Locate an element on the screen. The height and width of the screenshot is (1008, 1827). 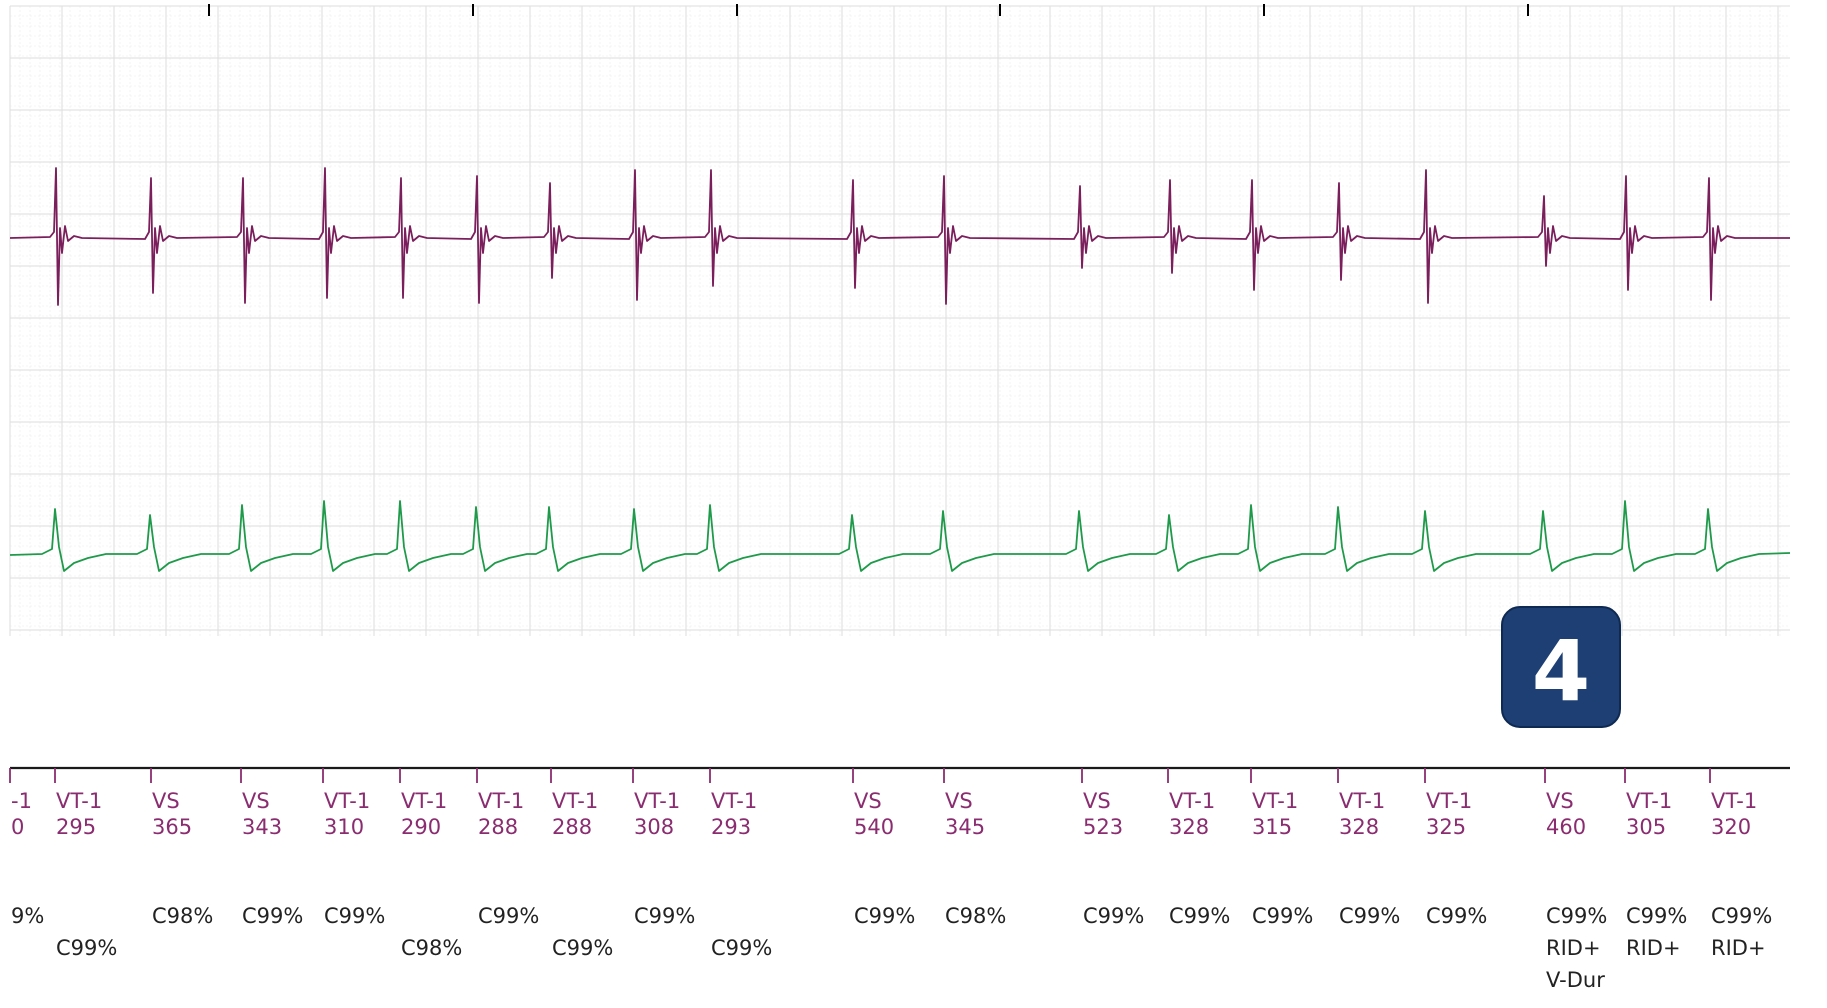
marker-interval: 540 is located at coordinates (874, 827).